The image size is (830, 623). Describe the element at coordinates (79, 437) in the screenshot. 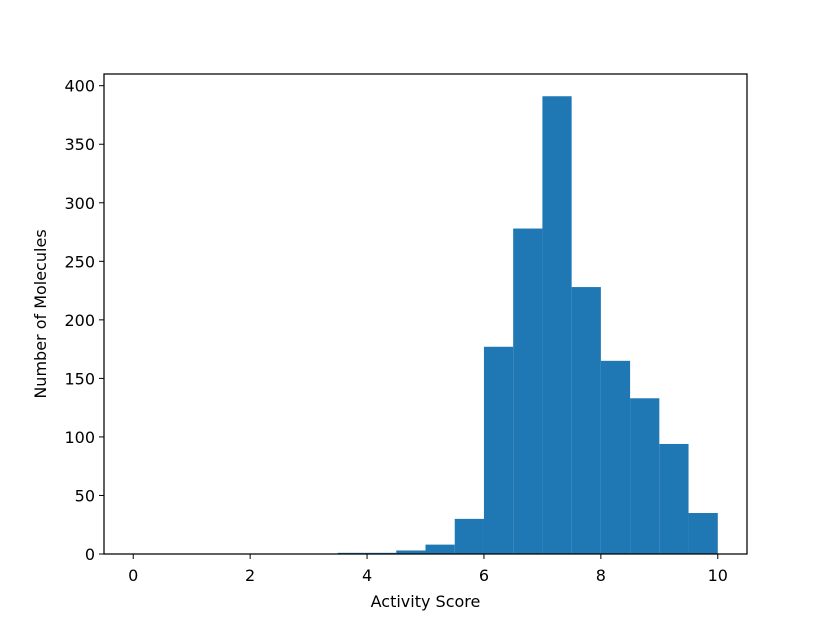

I see `y-tick-label: 100` at that location.